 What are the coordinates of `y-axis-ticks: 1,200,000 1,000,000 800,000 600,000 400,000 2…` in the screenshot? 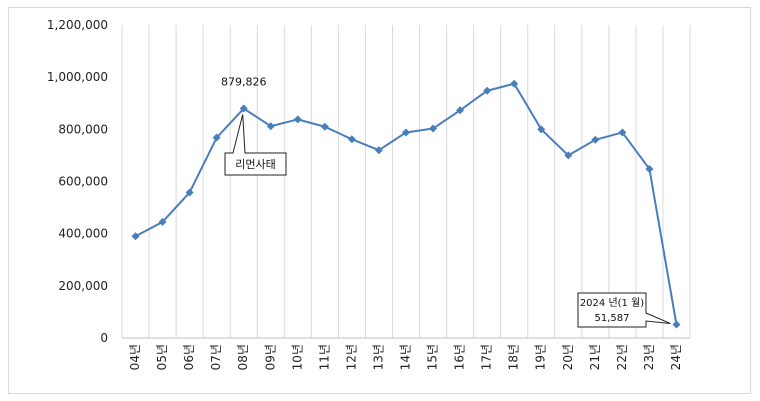 It's located at (77, 181).